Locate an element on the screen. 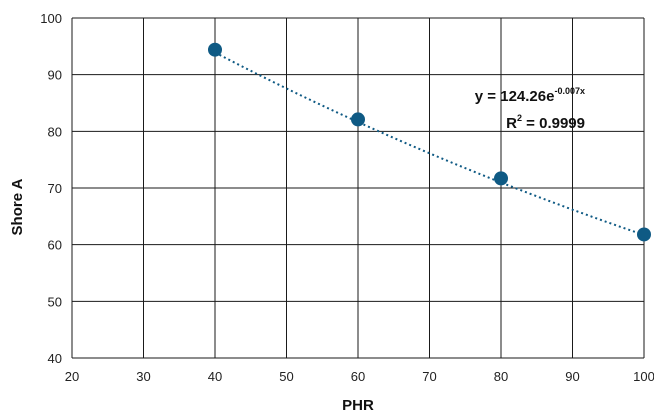 The image size is (654, 416). r-squared-label: R2 = 0.9999 is located at coordinates (545, 122).